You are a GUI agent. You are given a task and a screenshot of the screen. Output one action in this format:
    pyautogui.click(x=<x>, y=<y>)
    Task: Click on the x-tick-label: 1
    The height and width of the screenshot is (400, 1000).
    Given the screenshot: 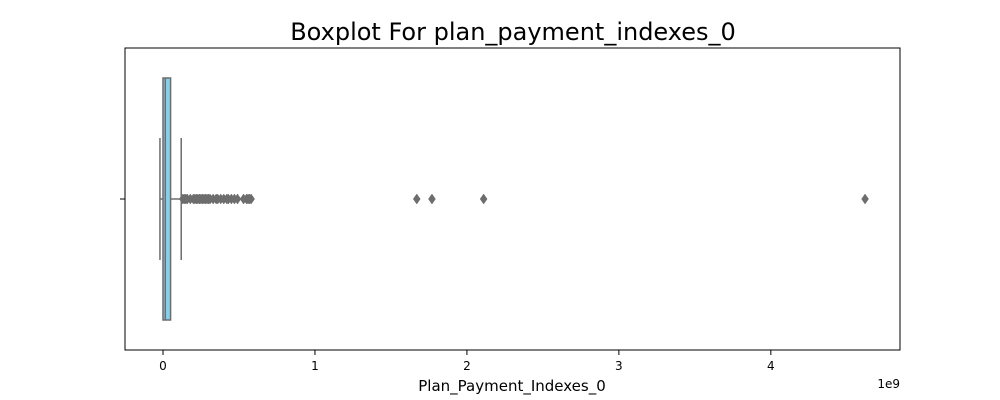 What is the action you would take?
    pyautogui.click(x=315, y=366)
    